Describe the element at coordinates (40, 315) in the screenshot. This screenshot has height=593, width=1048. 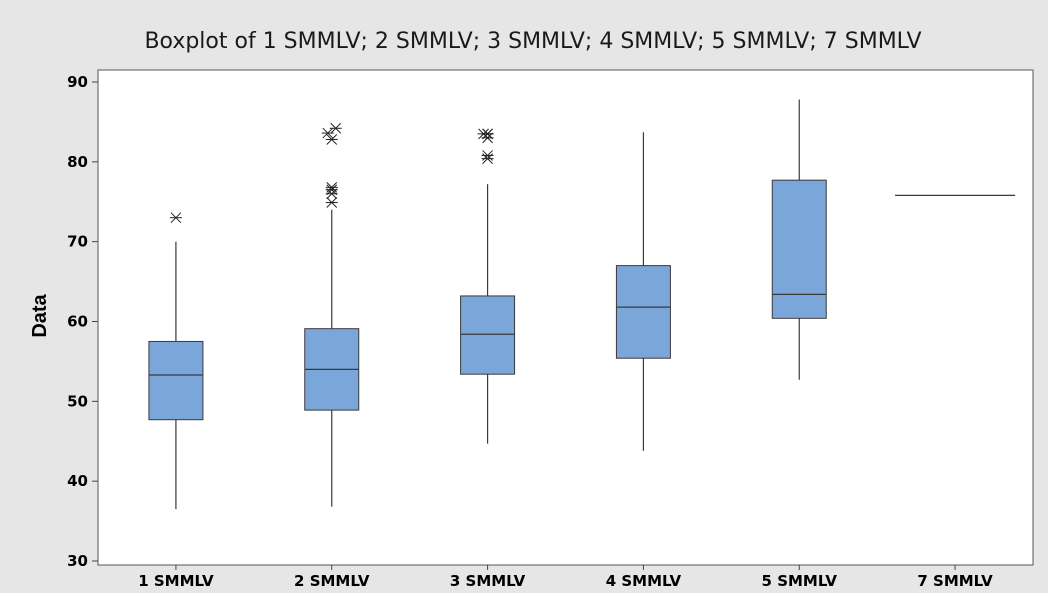
I see `y-axis-label: Data` at that location.